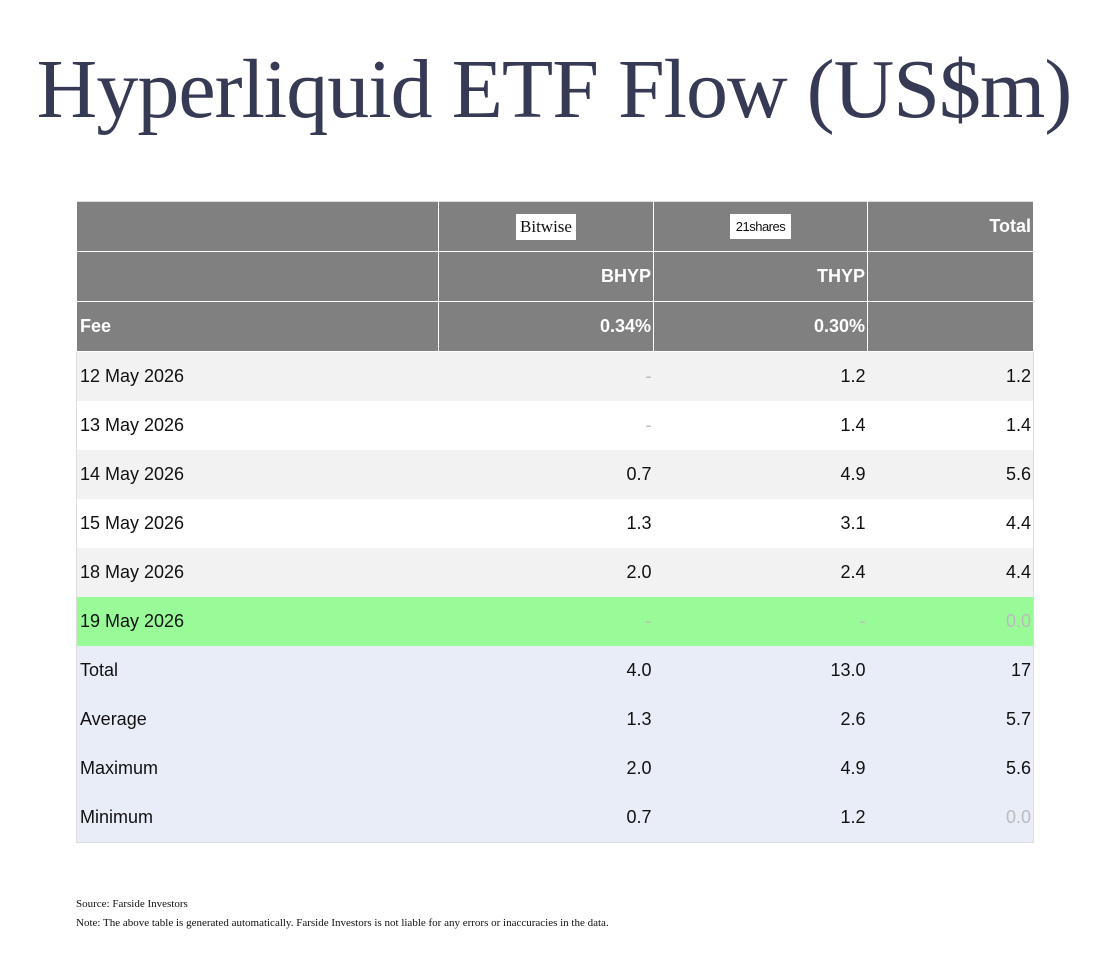  I want to click on table-row: 13 May 2026-1.4 1.4, so click(555, 425).